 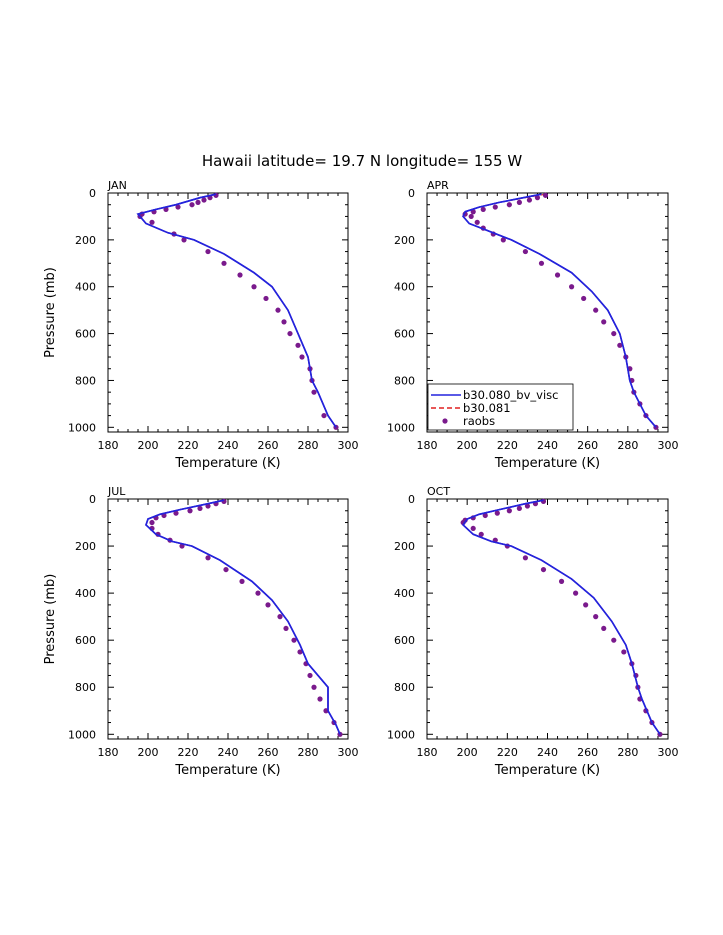 What do you see at coordinates (50, 619) in the screenshot?
I see `y-axis-label: Pressure (mb)` at bounding box center [50, 619].